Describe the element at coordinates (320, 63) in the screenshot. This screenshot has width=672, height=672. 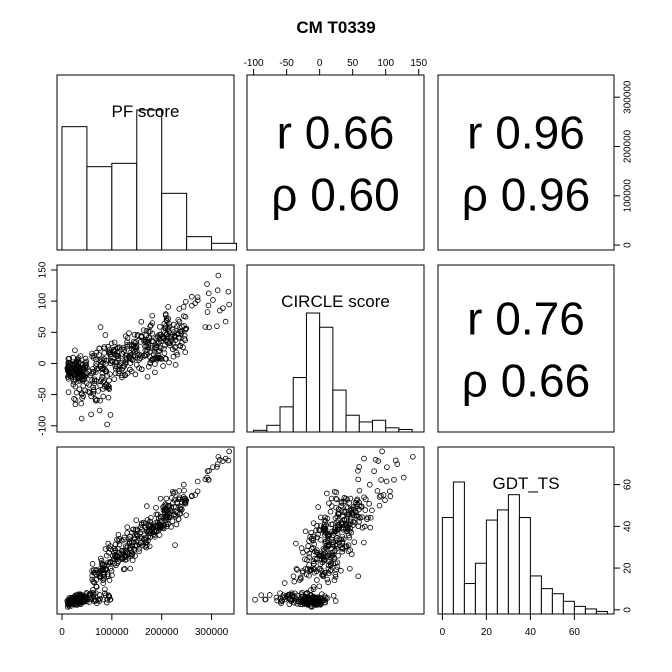
I see `x-tick-label: 0` at that location.